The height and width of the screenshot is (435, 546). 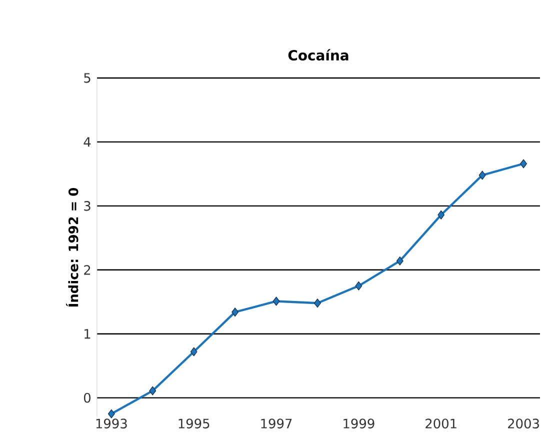 What do you see at coordinates (276, 423) in the screenshot?
I see `x-tick-label: 1997` at bounding box center [276, 423].